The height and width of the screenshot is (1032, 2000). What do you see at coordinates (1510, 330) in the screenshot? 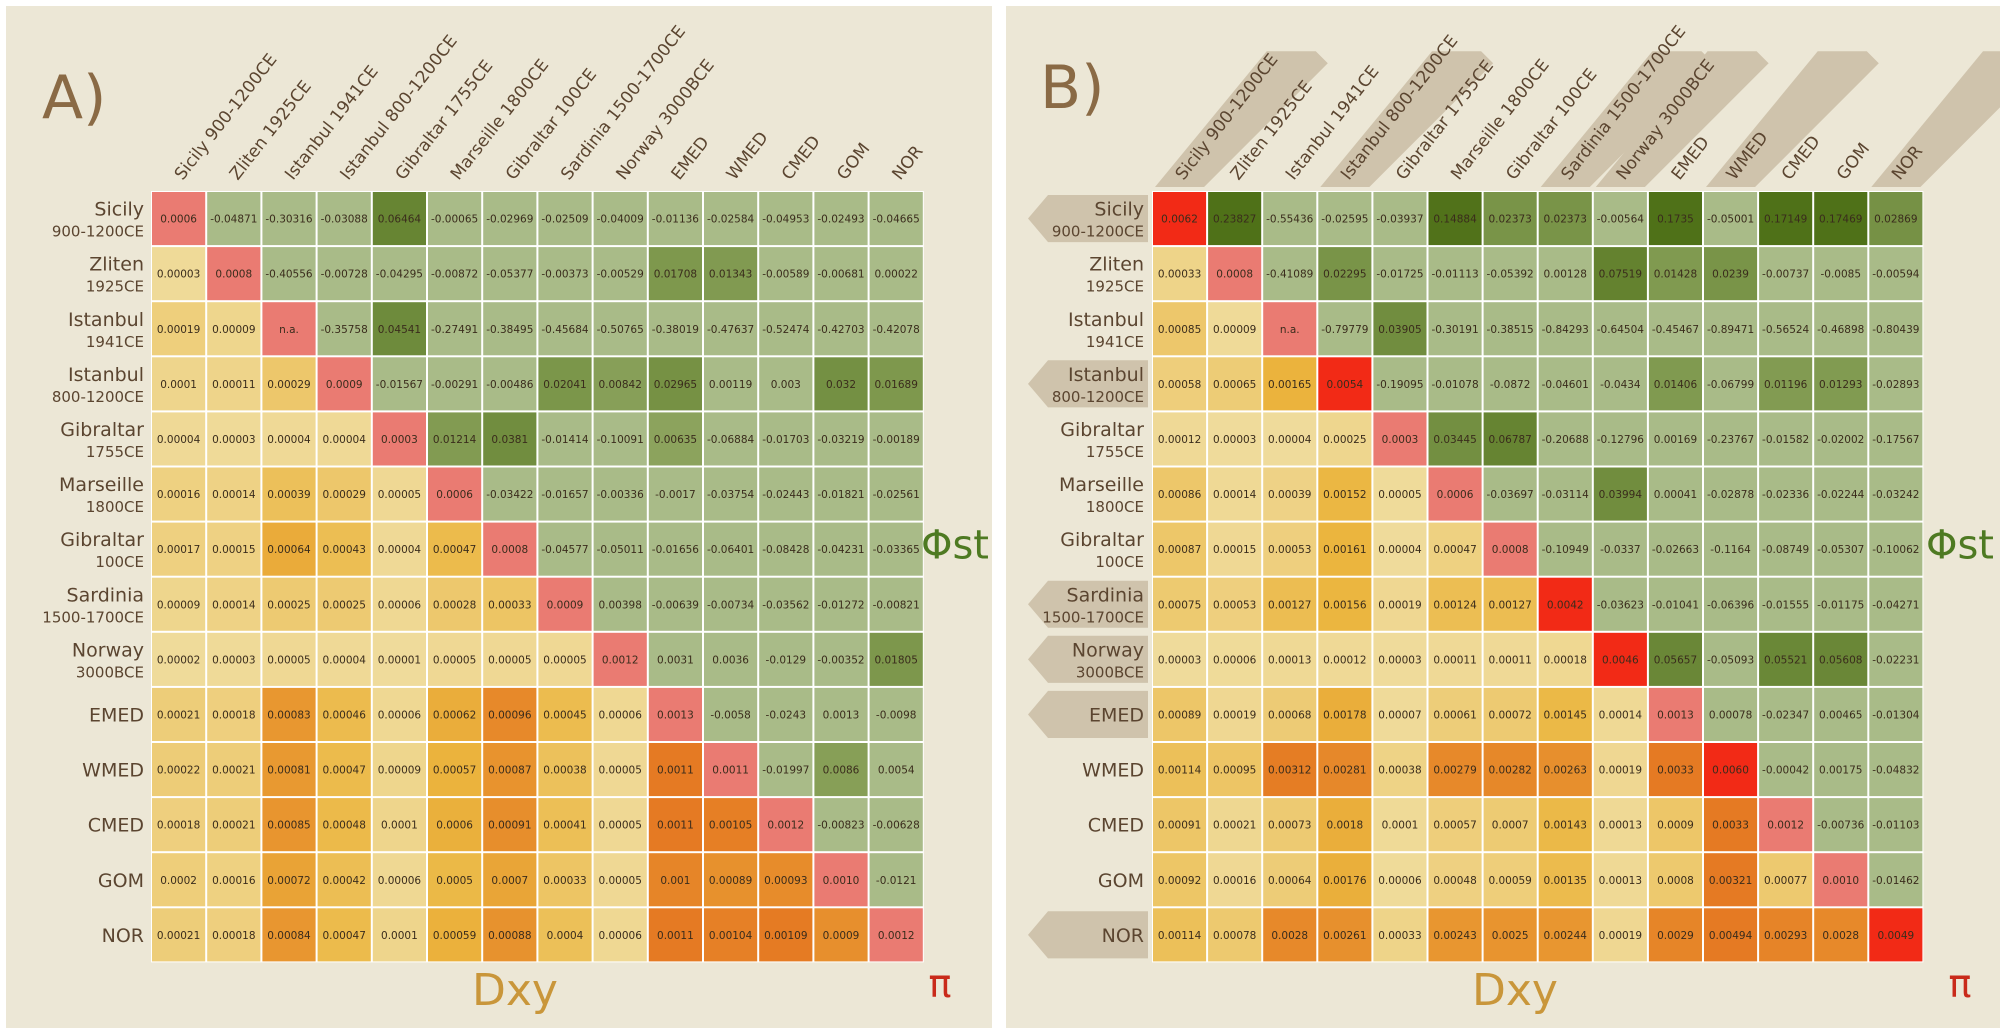
I see `cell-value-label: -0.38515` at bounding box center [1510, 330].